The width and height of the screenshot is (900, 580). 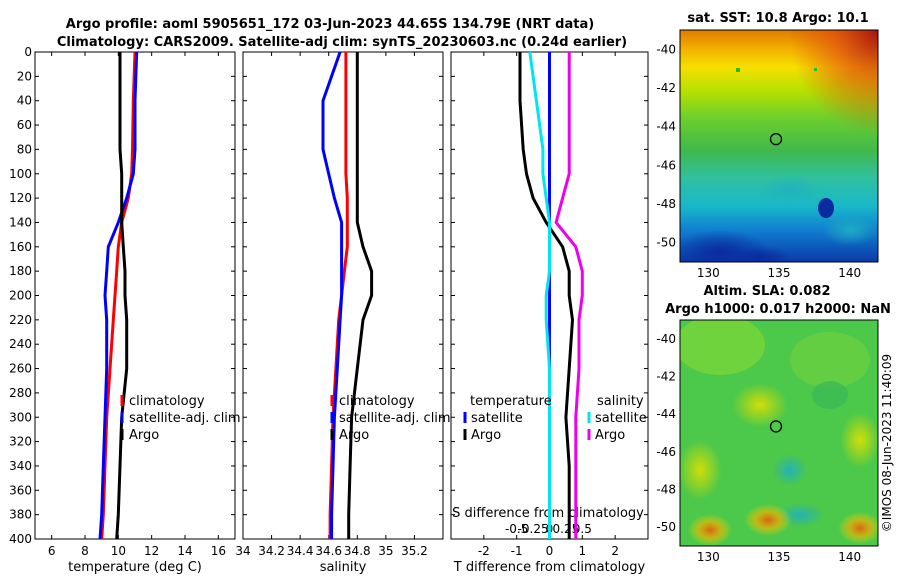 I want to click on x-tick-label: 34.4, so click(x=300, y=551).